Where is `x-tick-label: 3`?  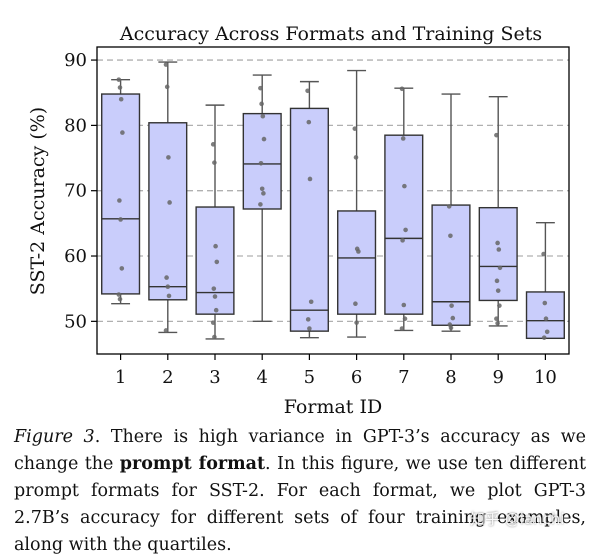 x-tick-label: 3 is located at coordinates (214, 377).